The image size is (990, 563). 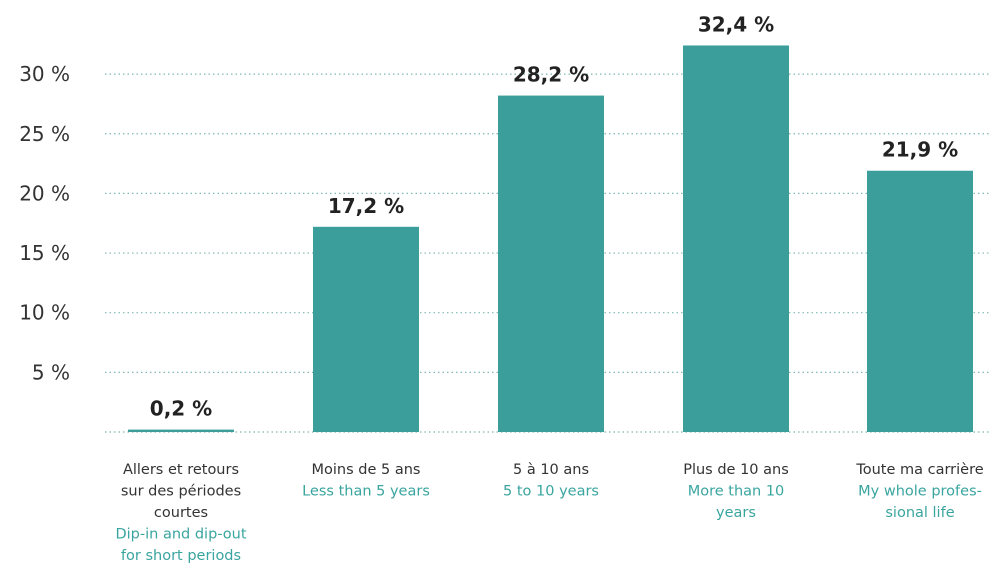 What do you see at coordinates (920, 150) in the screenshot?
I see `data-label: 21,9 %` at bounding box center [920, 150].